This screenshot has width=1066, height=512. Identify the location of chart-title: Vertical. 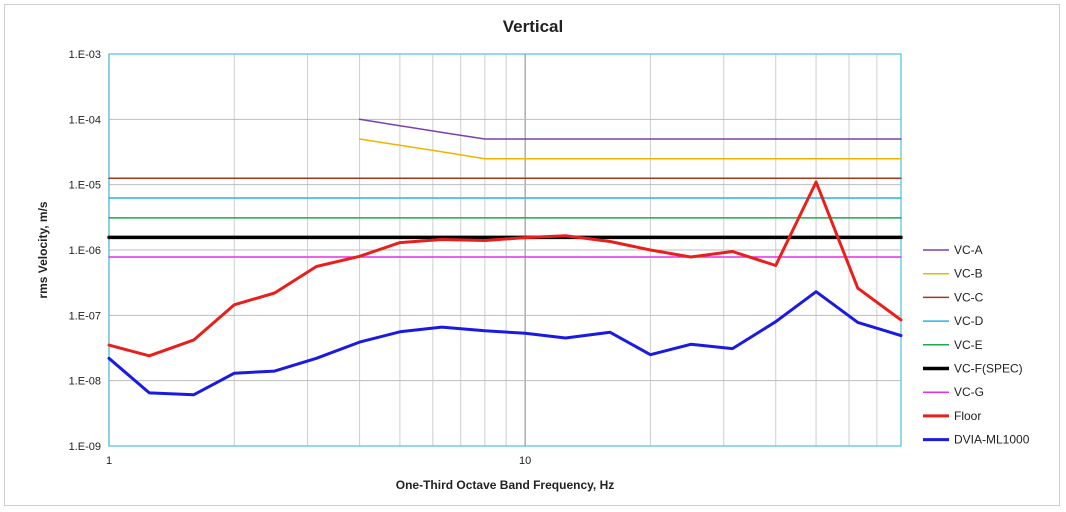
(533, 26).